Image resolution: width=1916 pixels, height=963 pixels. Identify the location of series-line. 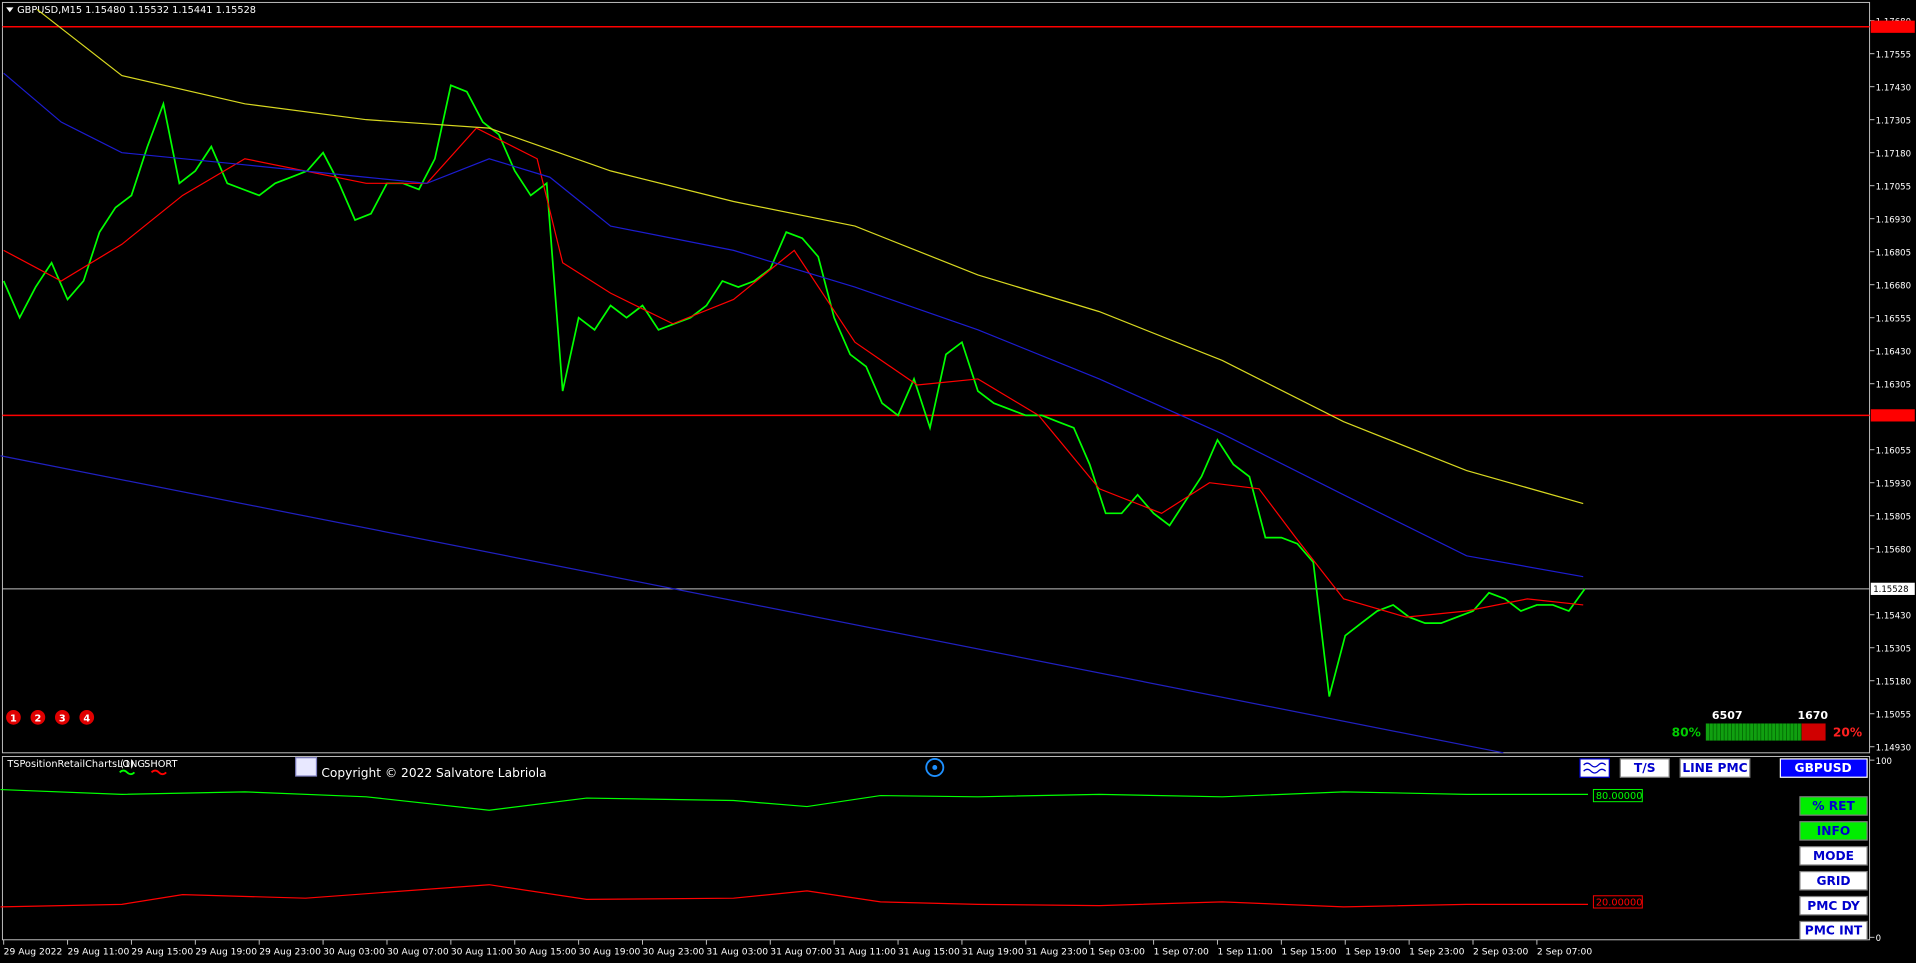
(794, 896).